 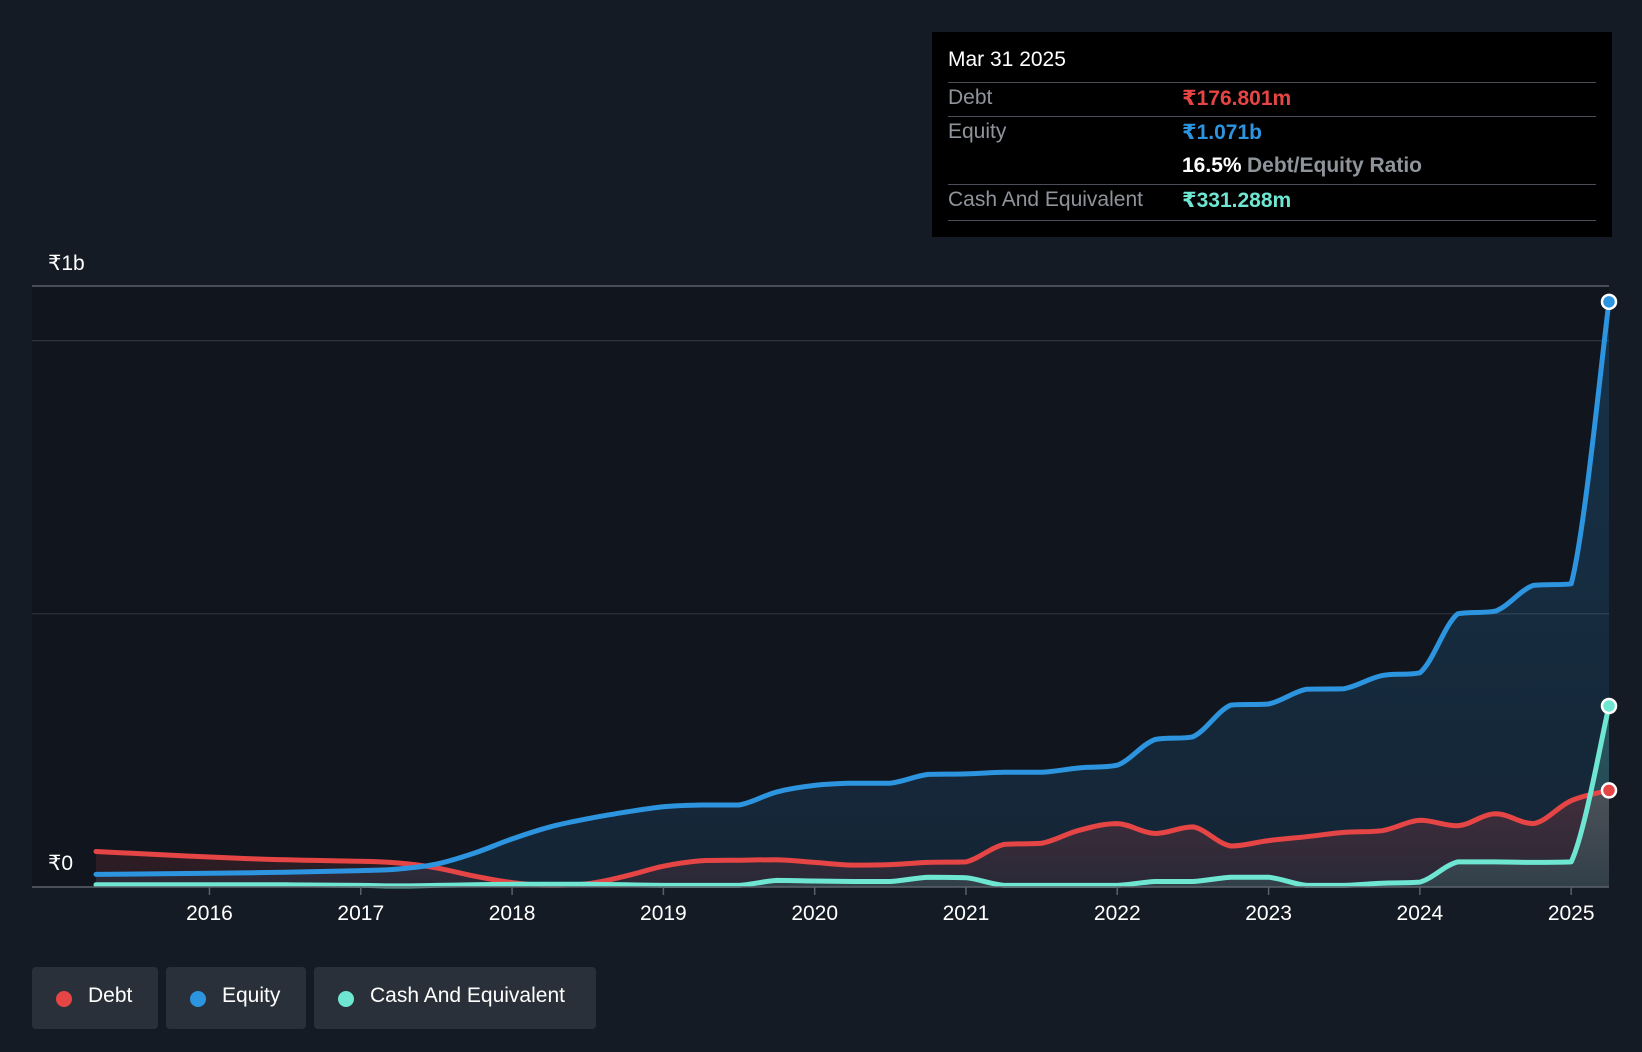 What do you see at coordinates (467, 995) in the screenshot?
I see `legend-cash-label: Cash And Equivalent` at bounding box center [467, 995].